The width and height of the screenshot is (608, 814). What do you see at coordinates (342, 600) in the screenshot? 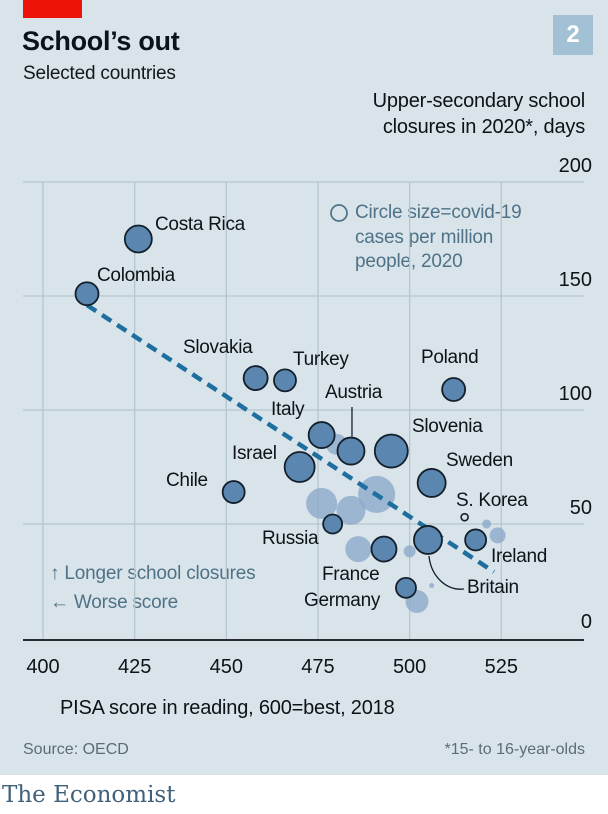
I see `label-germany: Germany` at bounding box center [342, 600].